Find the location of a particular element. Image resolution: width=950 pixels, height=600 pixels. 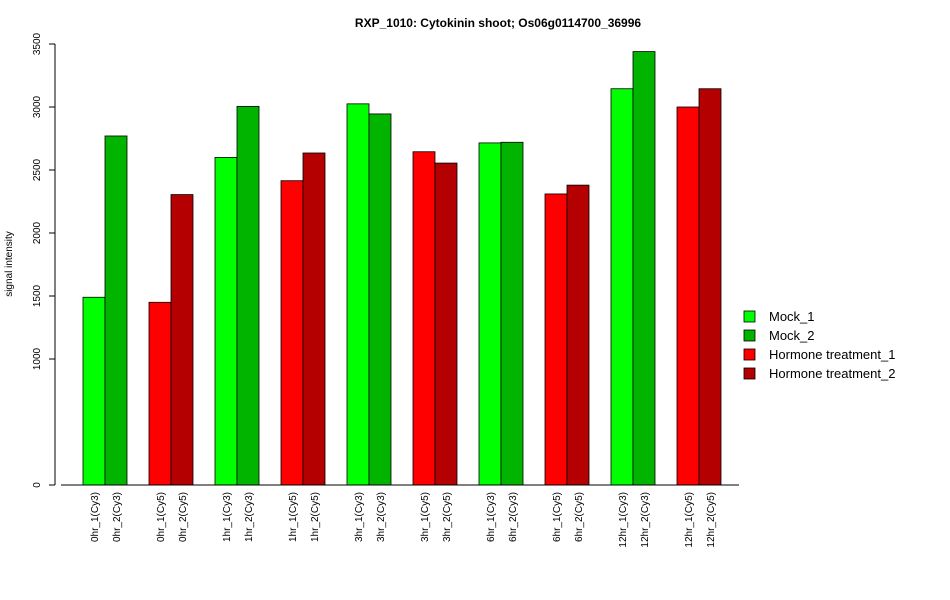

x-tick-label: 6hr_2(Cy5) is located at coordinates (579, 517).